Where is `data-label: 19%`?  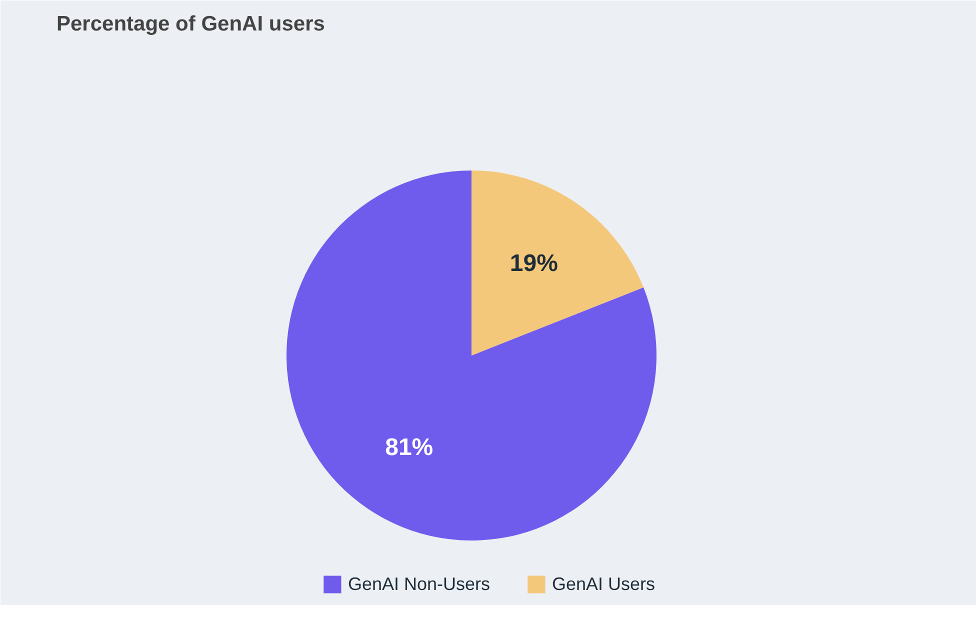 data-label: 19% is located at coordinates (534, 264).